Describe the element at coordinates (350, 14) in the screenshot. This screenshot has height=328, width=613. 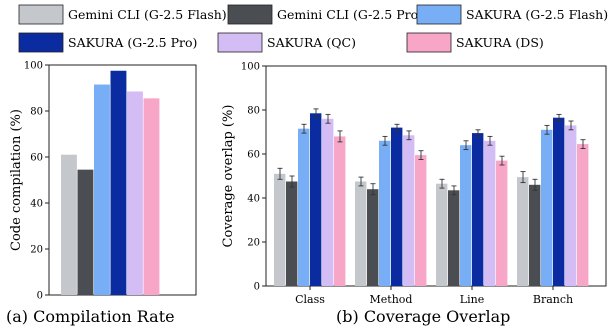
I see `legend-label: Gemini CLI (G-2.5 Pro)` at that location.